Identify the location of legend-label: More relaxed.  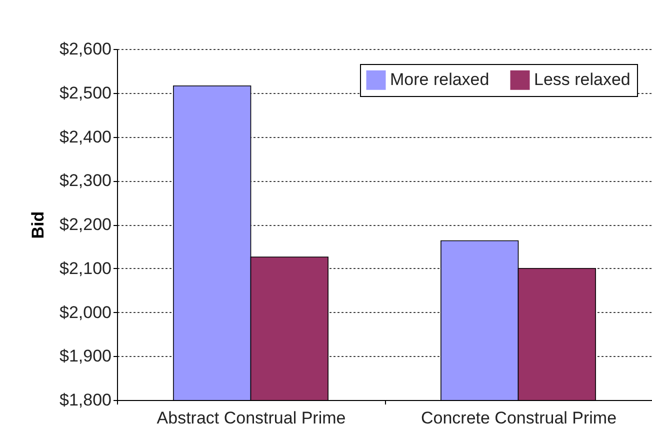
(440, 80).